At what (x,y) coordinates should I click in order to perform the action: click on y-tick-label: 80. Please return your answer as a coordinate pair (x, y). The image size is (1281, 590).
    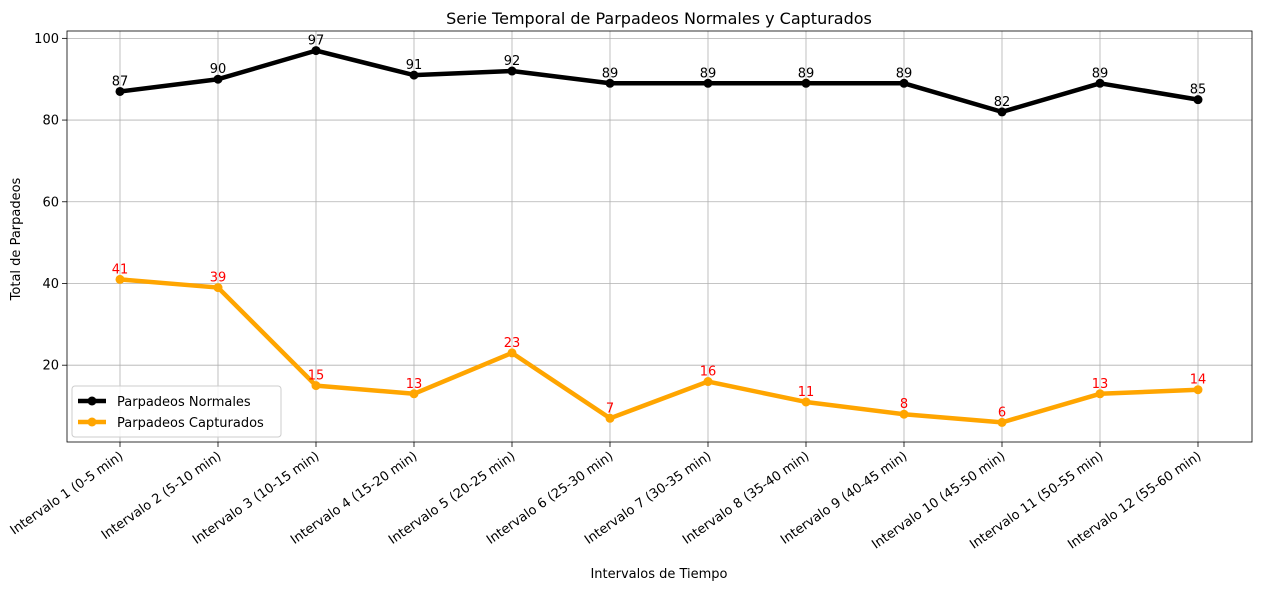
    Looking at the image, I should click on (50, 121).